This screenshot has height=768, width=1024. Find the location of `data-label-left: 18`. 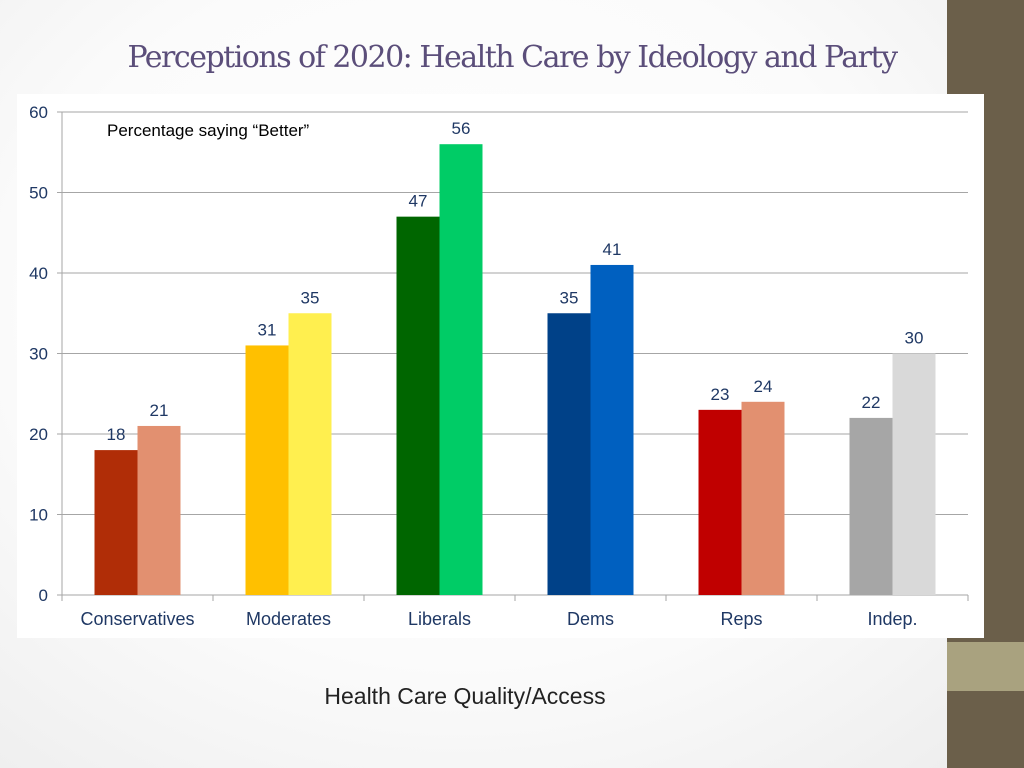

data-label-left: 18 is located at coordinates (116, 434).